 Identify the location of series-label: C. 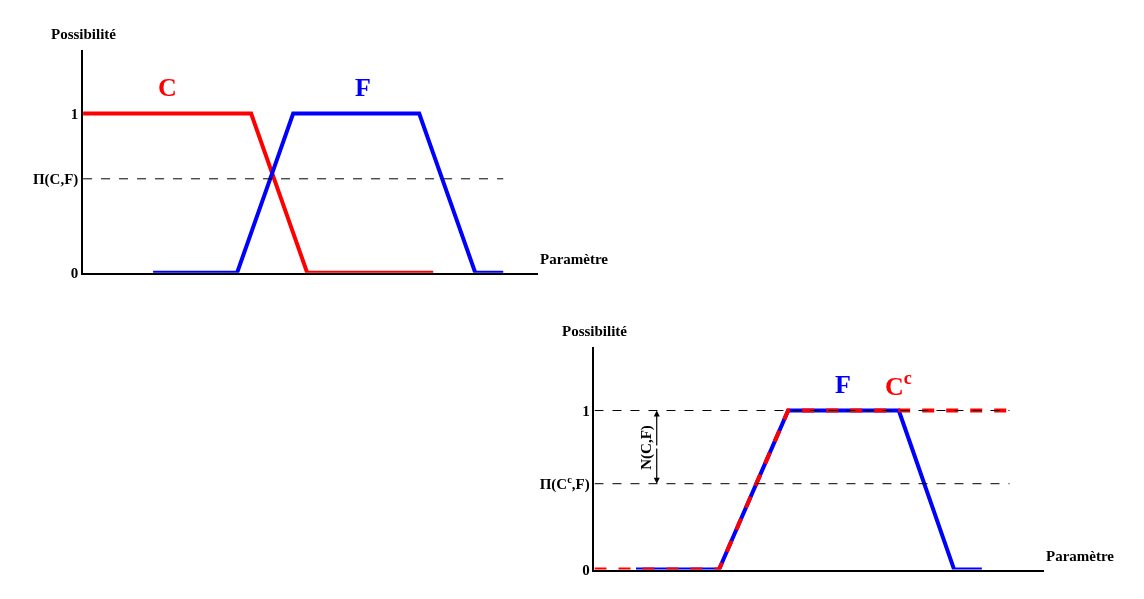
(167, 87).